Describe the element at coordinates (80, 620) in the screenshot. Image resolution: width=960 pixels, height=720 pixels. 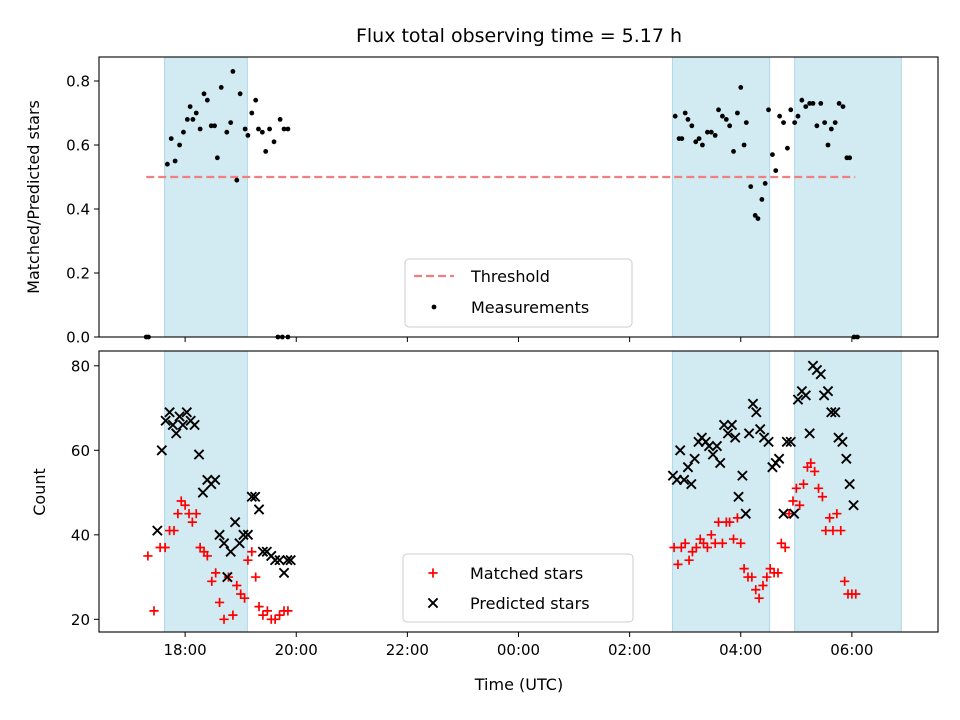
I see `y-tick-label: 20` at that location.